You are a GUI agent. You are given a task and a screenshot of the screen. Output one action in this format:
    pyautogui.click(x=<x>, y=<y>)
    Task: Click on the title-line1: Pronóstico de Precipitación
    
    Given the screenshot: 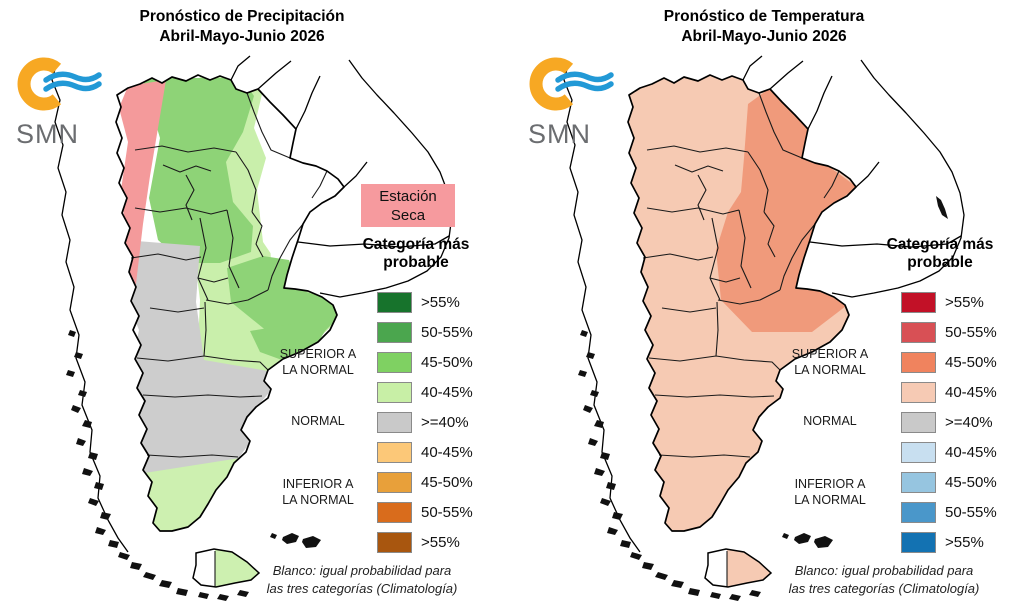 What is the action you would take?
    pyautogui.click(x=242, y=16)
    